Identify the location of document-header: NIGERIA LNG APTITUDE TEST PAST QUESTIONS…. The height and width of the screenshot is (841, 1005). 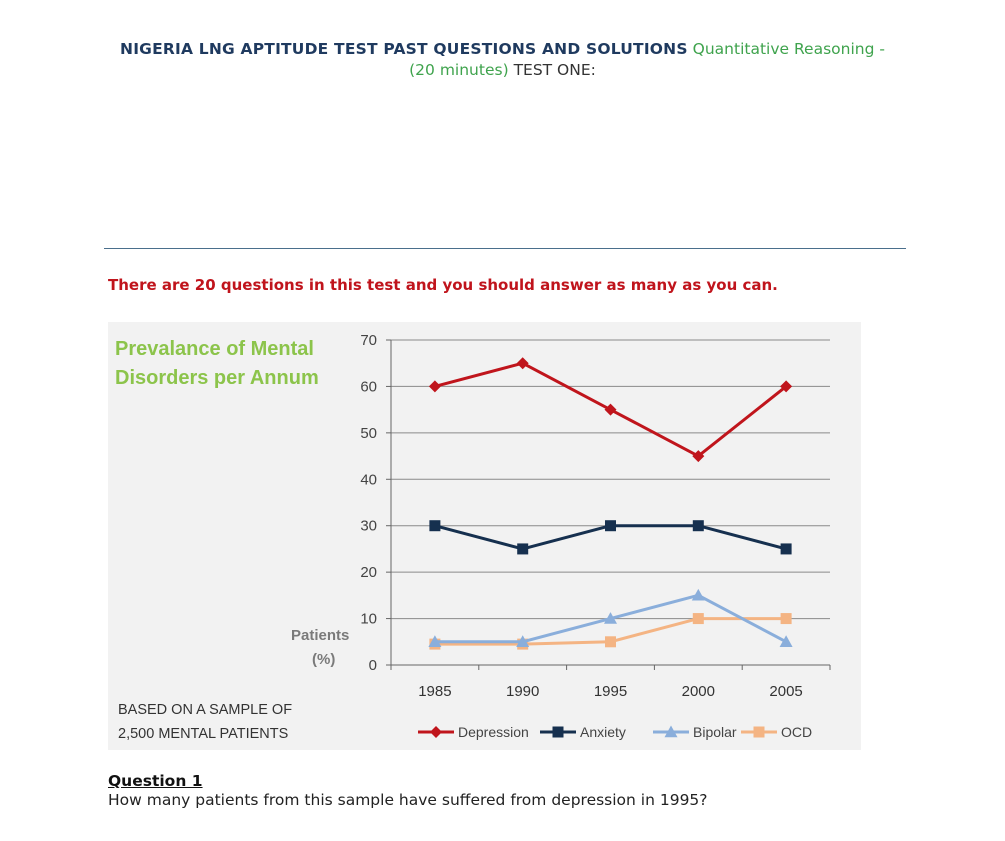
(502, 60).